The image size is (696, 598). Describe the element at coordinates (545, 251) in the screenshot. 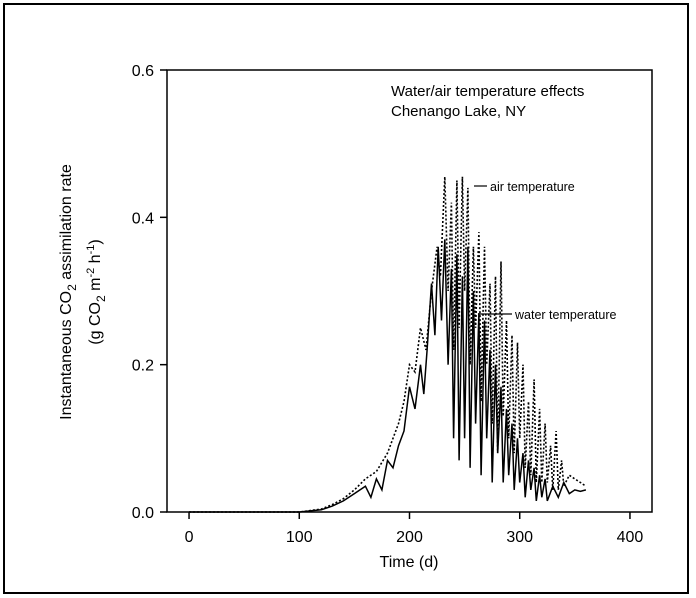

I see `annotations: air temperature water temperature` at that location.